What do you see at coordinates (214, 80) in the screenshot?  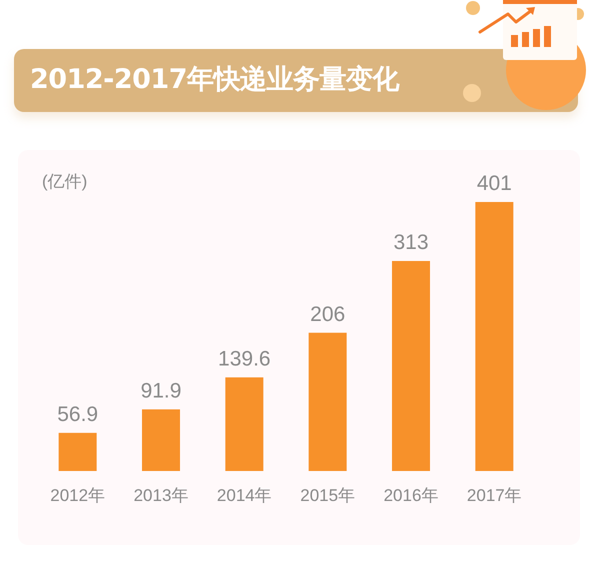 I see `chart-title: 2012-2017年快递业务量变化` at bounding box center [214, 80].